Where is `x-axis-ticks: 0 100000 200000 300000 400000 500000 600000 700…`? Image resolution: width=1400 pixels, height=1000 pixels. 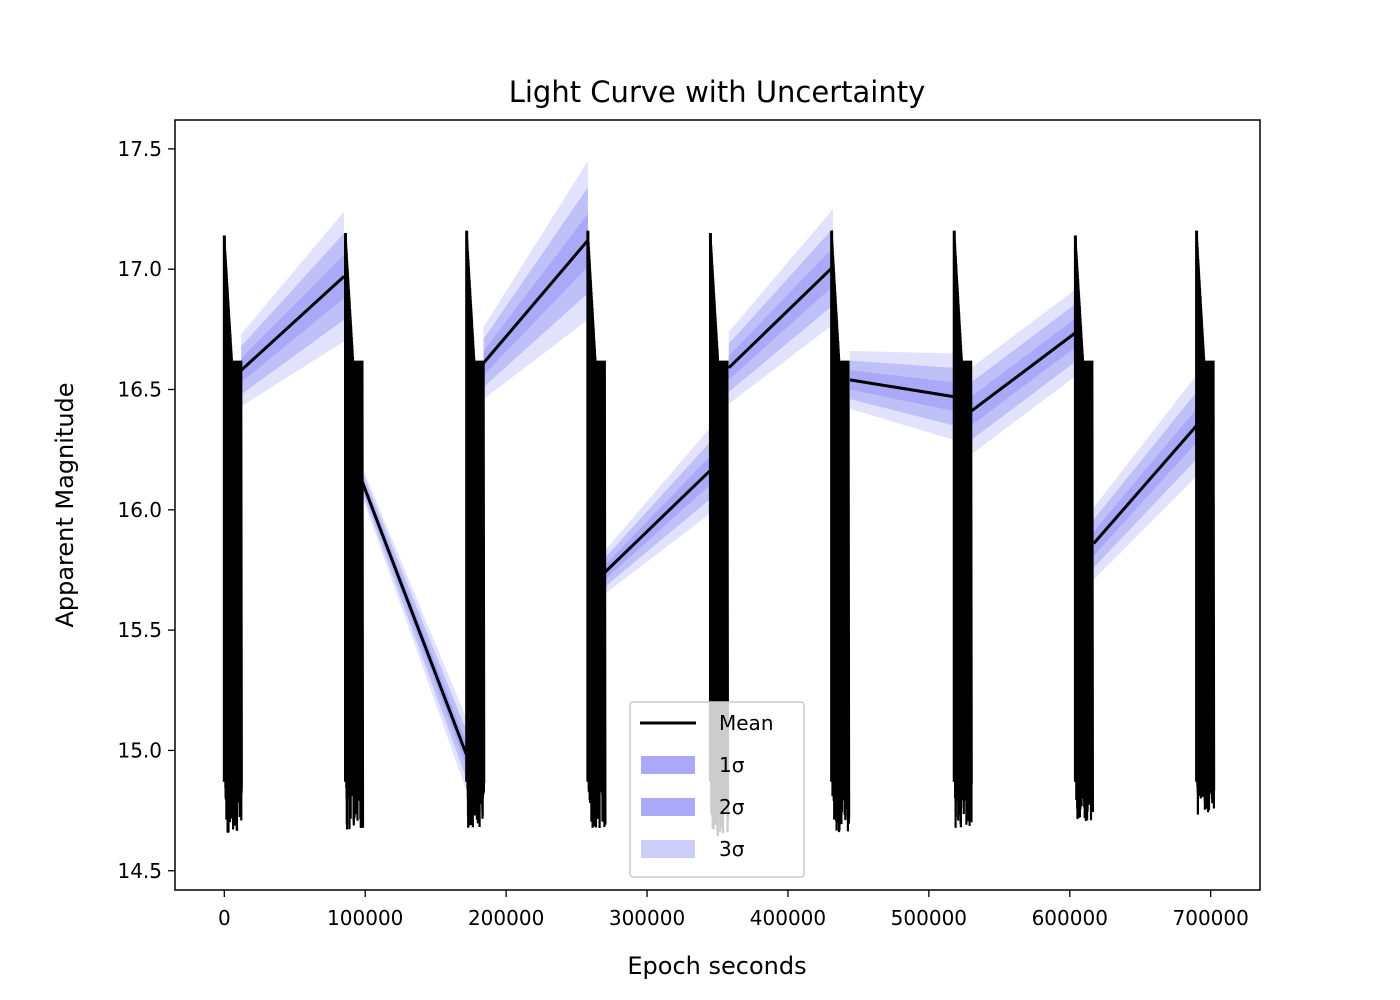
x-axis-ticks: 0 100000 200000 300000 400000 500000 600000 700… is located at coordinates (733, 910).